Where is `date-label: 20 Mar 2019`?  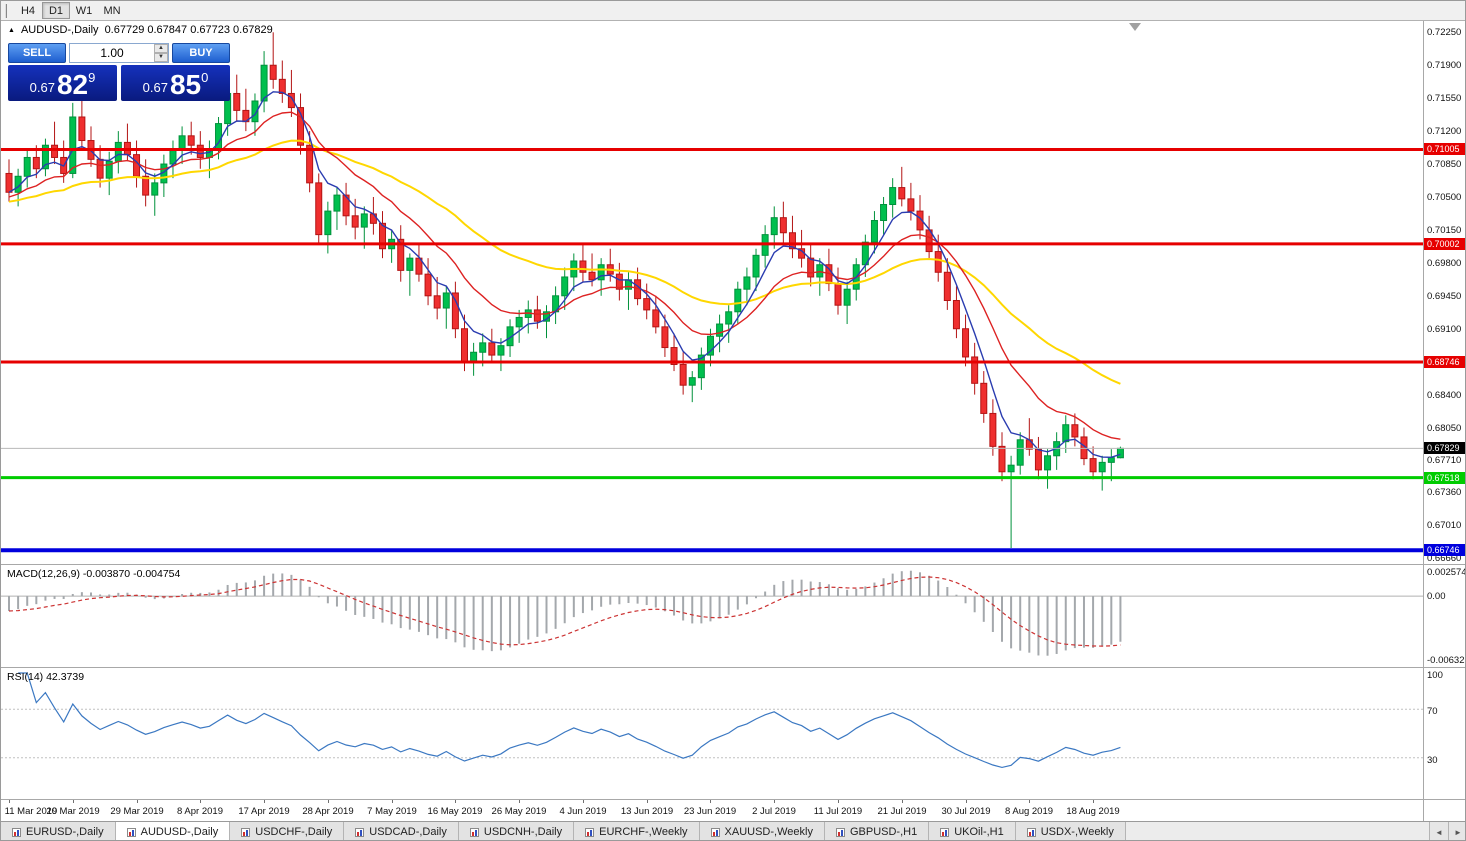
date-label: 20 Mar 2019 is located at coordinates (73, 811).